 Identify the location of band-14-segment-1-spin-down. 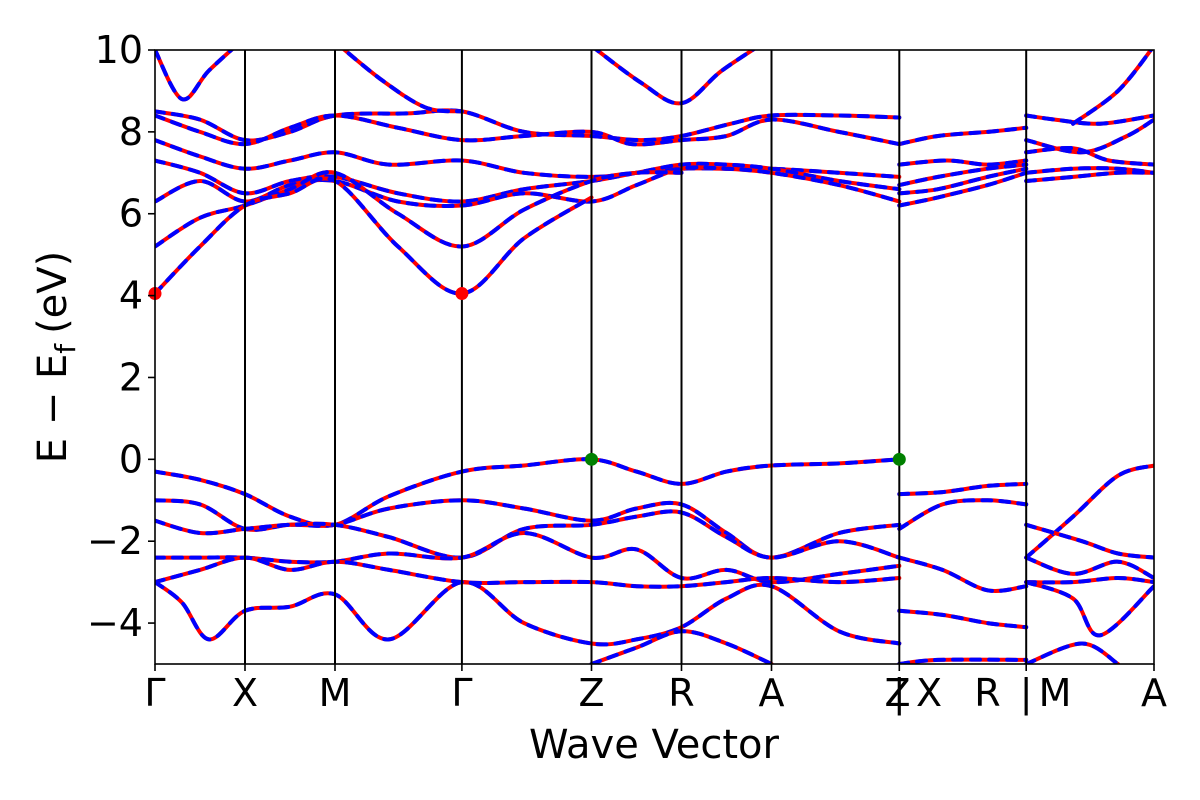
(963, 660).